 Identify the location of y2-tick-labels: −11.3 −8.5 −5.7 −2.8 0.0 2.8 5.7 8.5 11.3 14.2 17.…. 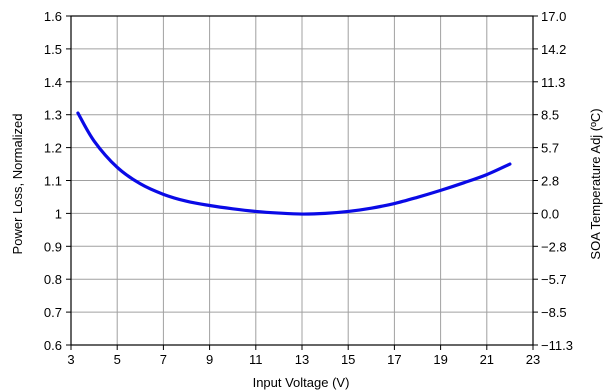
(557, 181).